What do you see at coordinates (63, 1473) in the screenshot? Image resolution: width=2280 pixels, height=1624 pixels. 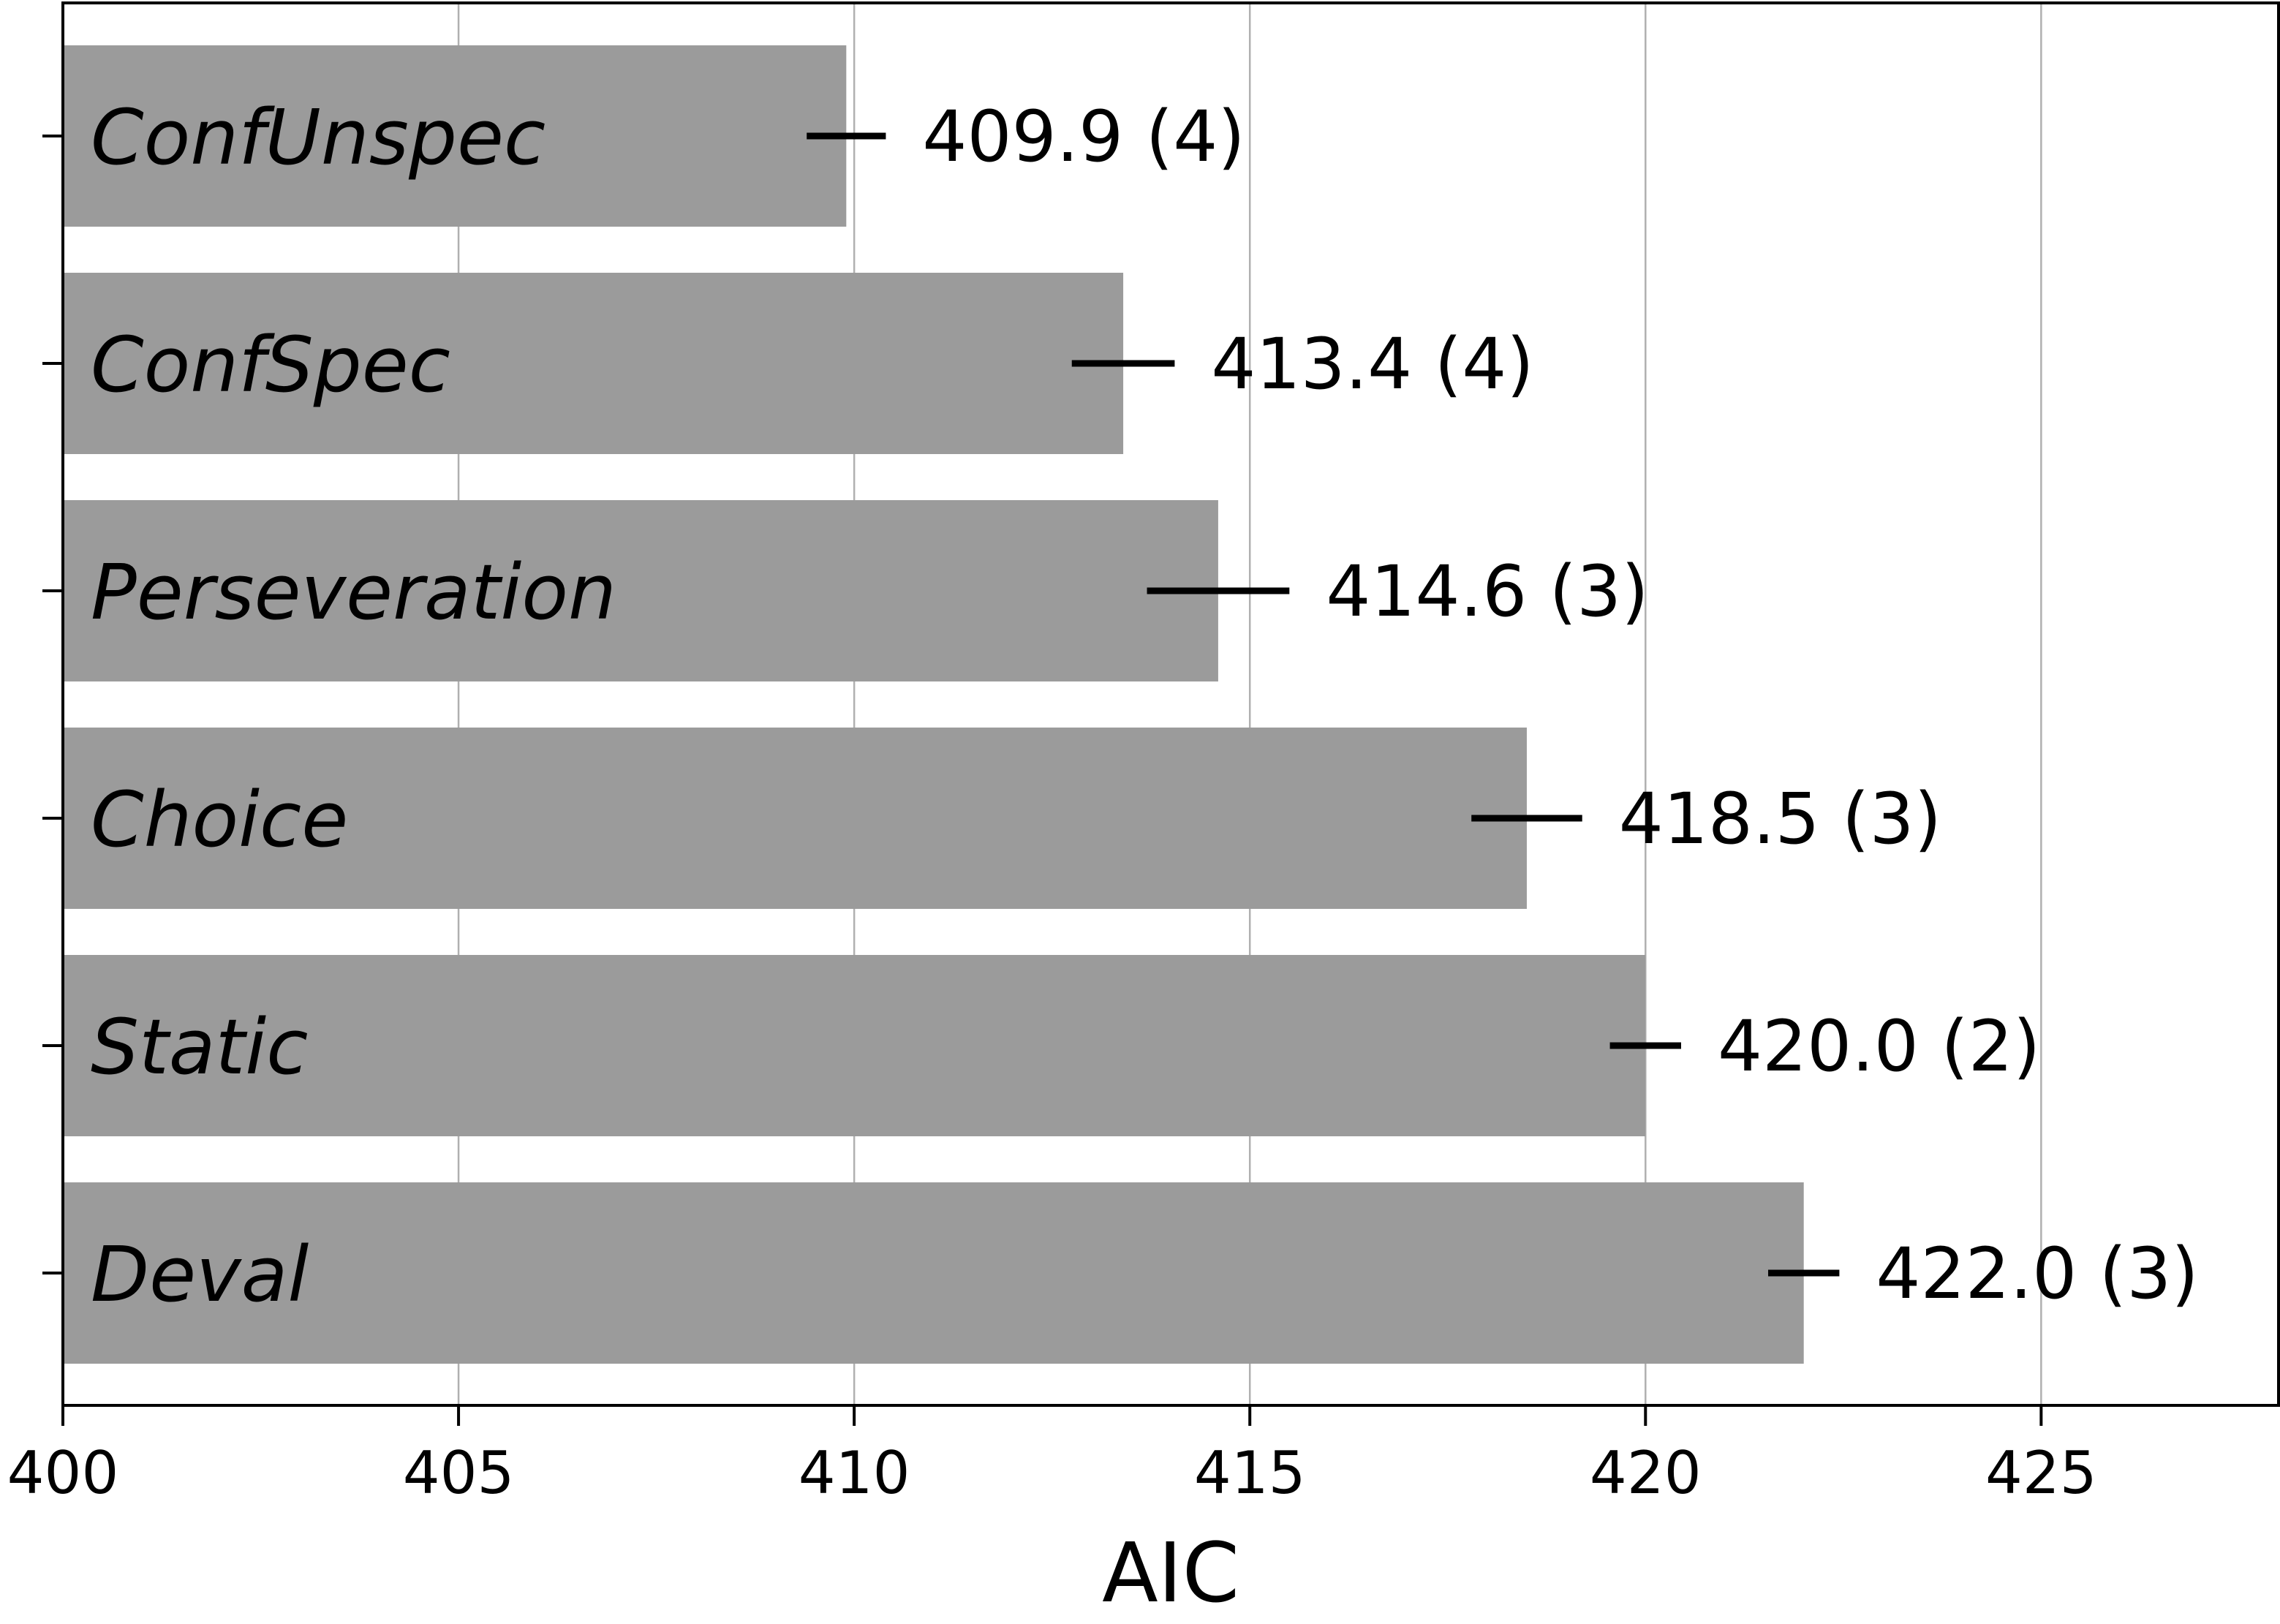 I see `x-tick-label: 400` at bounding box center [63, 1473].